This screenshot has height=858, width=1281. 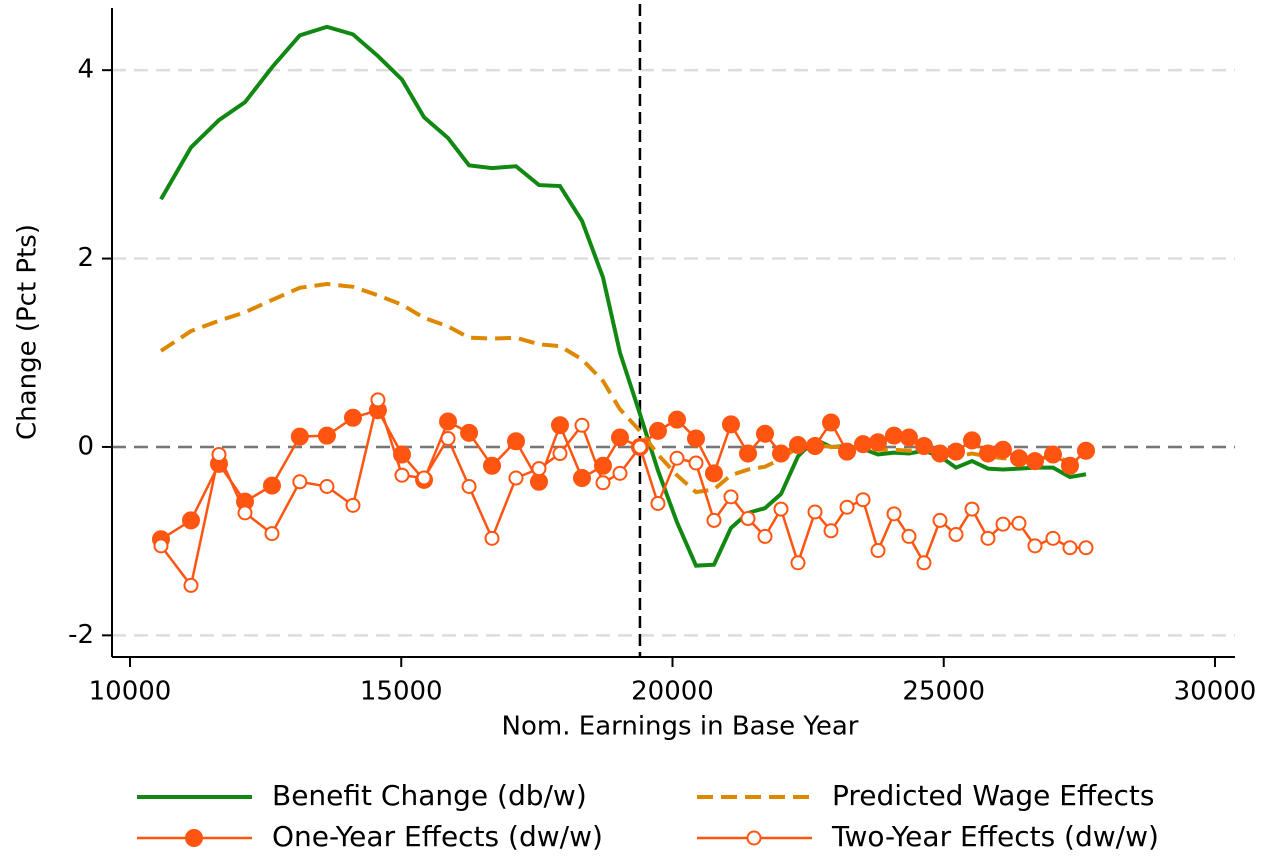 I want to click on y-tick-label: 0, so click(x=85, y=446).